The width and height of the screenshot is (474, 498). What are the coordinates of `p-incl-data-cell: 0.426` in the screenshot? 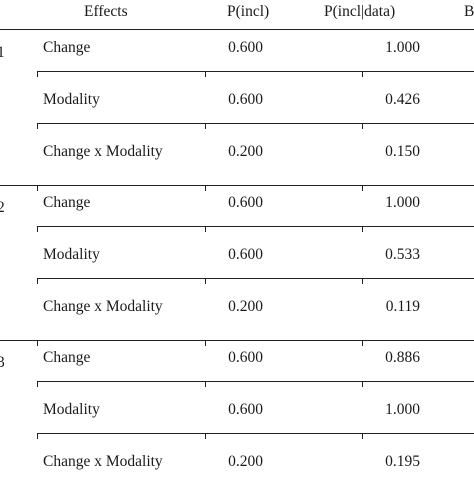 It's located at (402, 99).